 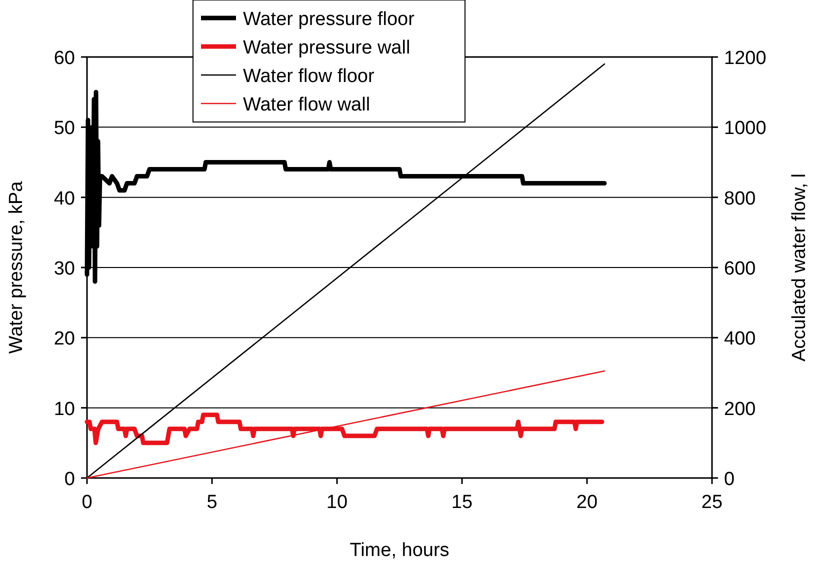 I want to click on y2-tick-label: 200, so click(x=740, y=409).